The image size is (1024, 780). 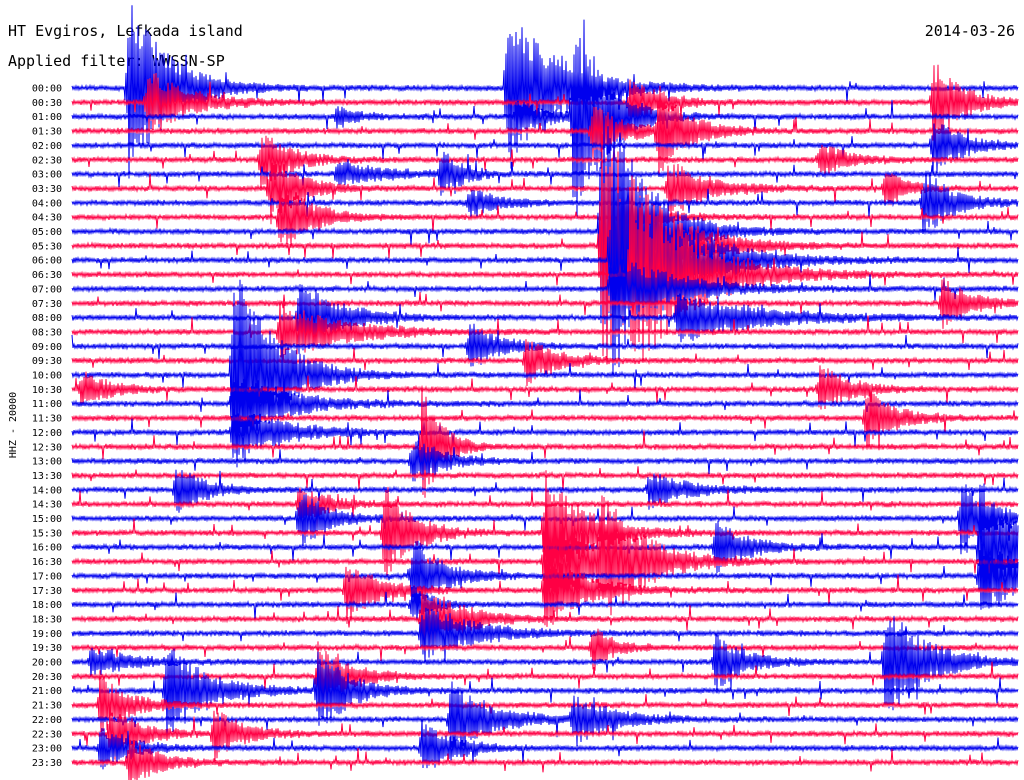 I want to click on time-tick-label: 04:30, so click(x=47, y=218).